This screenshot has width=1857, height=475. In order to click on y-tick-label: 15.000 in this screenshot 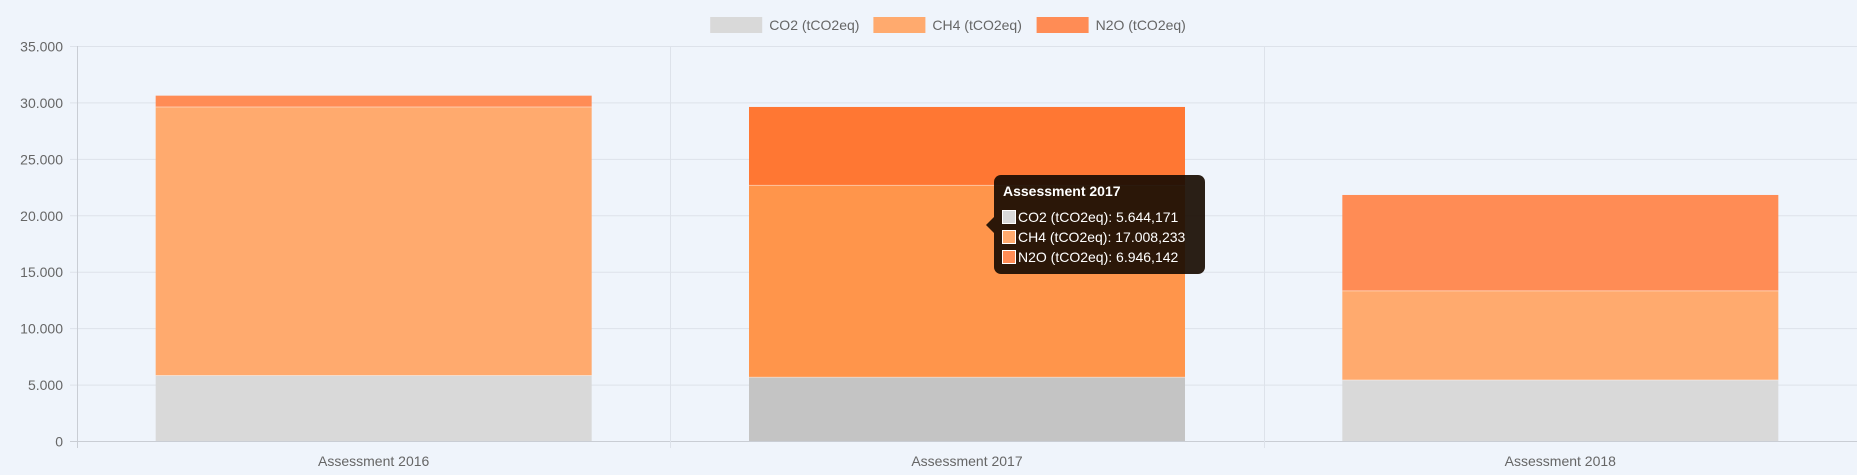, I will do `click(41, 272)`.